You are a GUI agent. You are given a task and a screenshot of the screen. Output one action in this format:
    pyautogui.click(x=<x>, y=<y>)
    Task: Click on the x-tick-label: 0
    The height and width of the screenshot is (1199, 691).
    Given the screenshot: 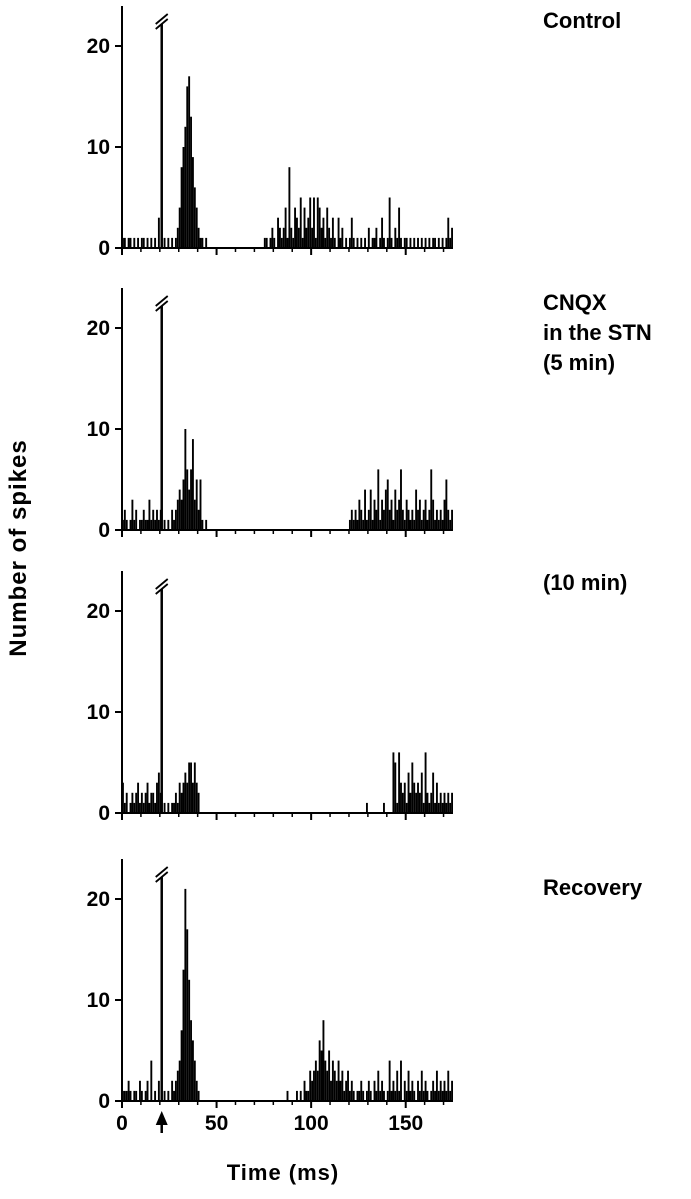 What is the action you would take?
    pyautogui.click(x=122, y=1123)
    